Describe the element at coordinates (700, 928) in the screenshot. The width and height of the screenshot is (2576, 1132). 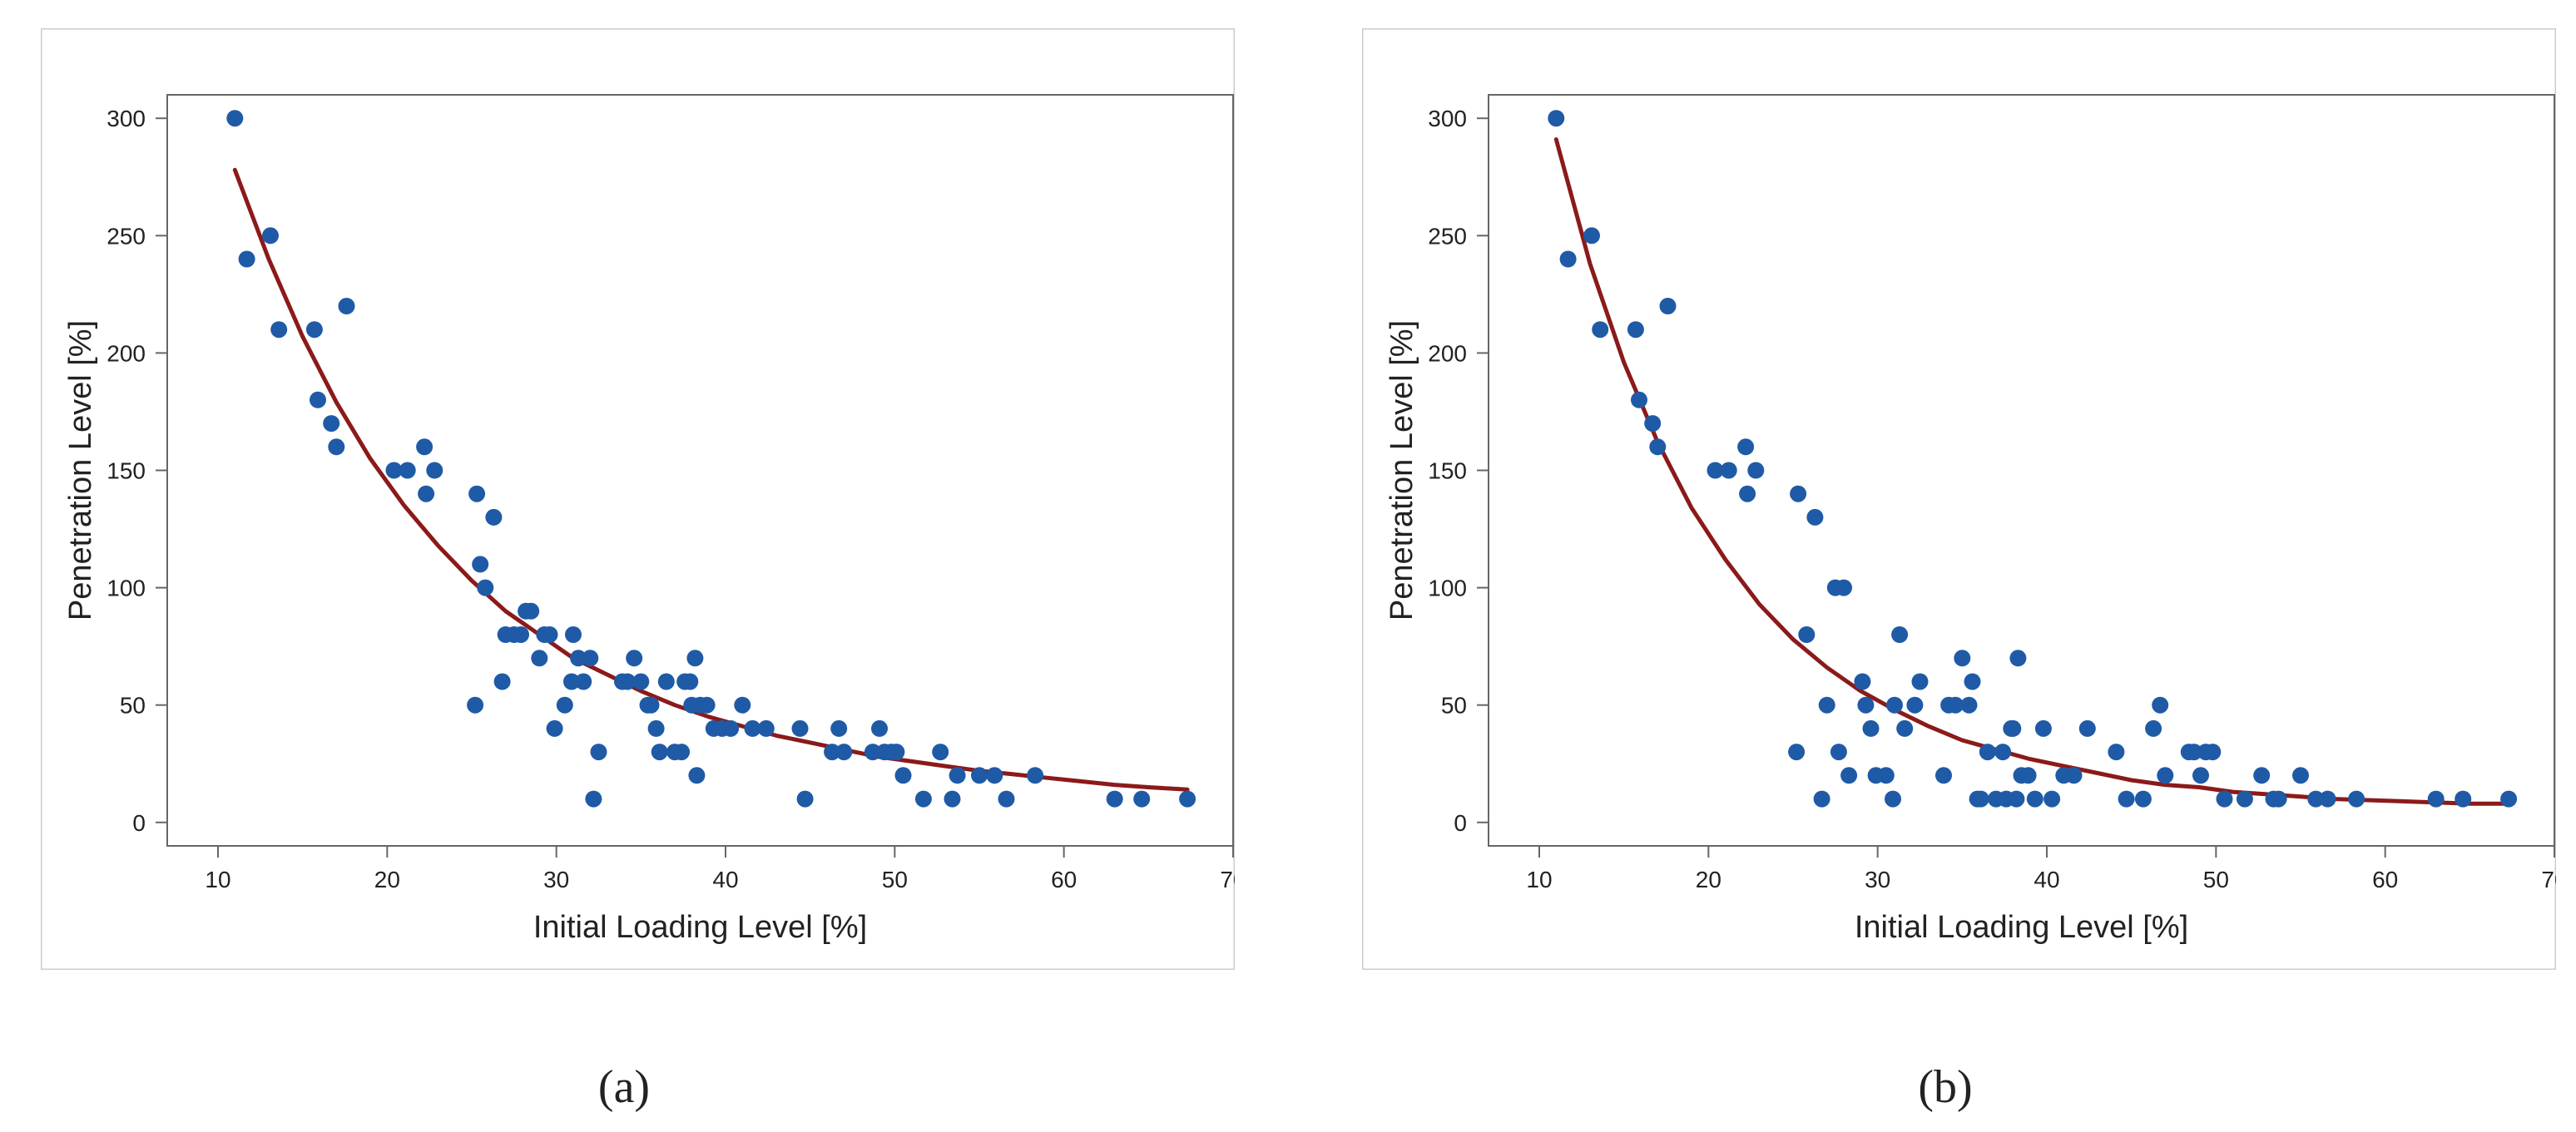
I see `x-axis-label: Initial Loading Level [%]` at that location.